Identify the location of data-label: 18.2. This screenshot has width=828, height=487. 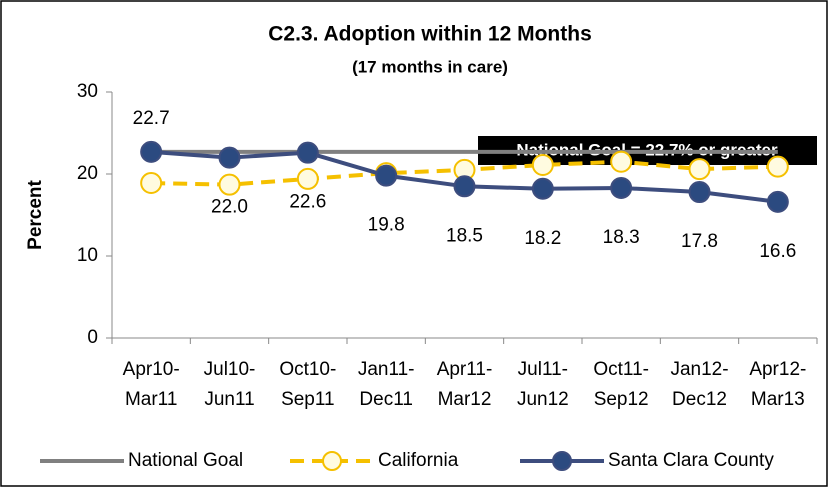
(542, 238).